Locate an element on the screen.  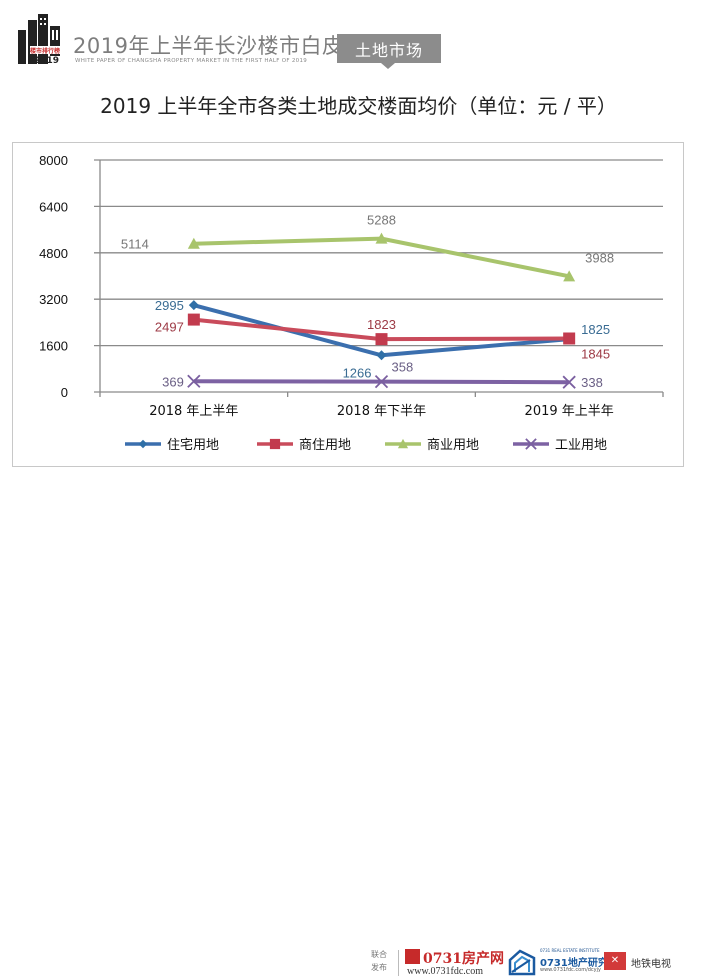
data-label: 369 is located at coordinates (173, 381).